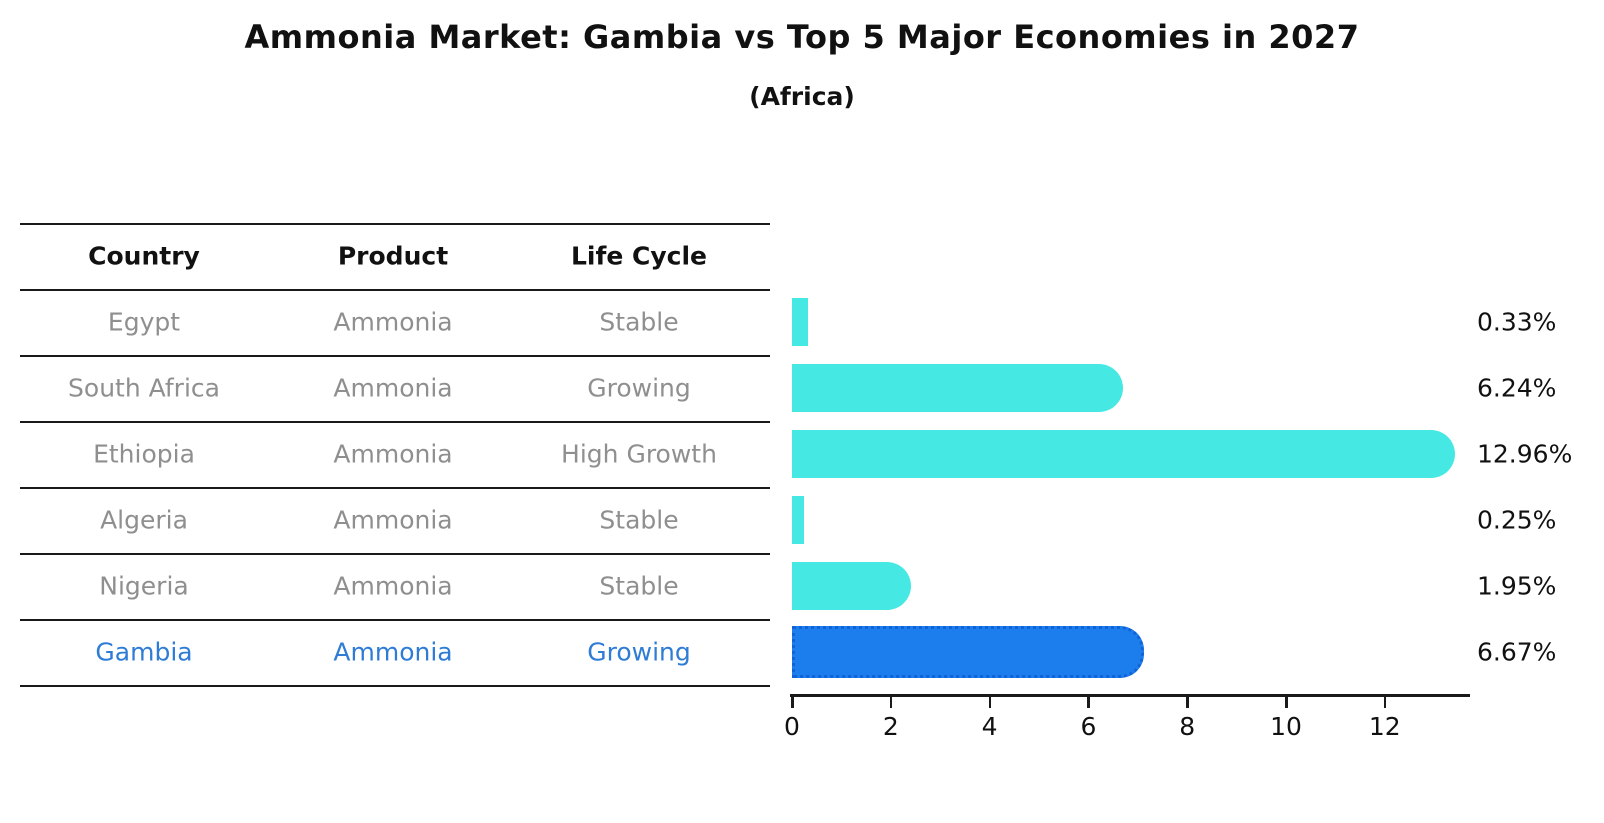 Image resolution: width=1604 pixels, height=823 pixels. Describe the element at coordinates (144, 454) in the screenshot. I see `table-cell-country: Ethiopia` at that location.